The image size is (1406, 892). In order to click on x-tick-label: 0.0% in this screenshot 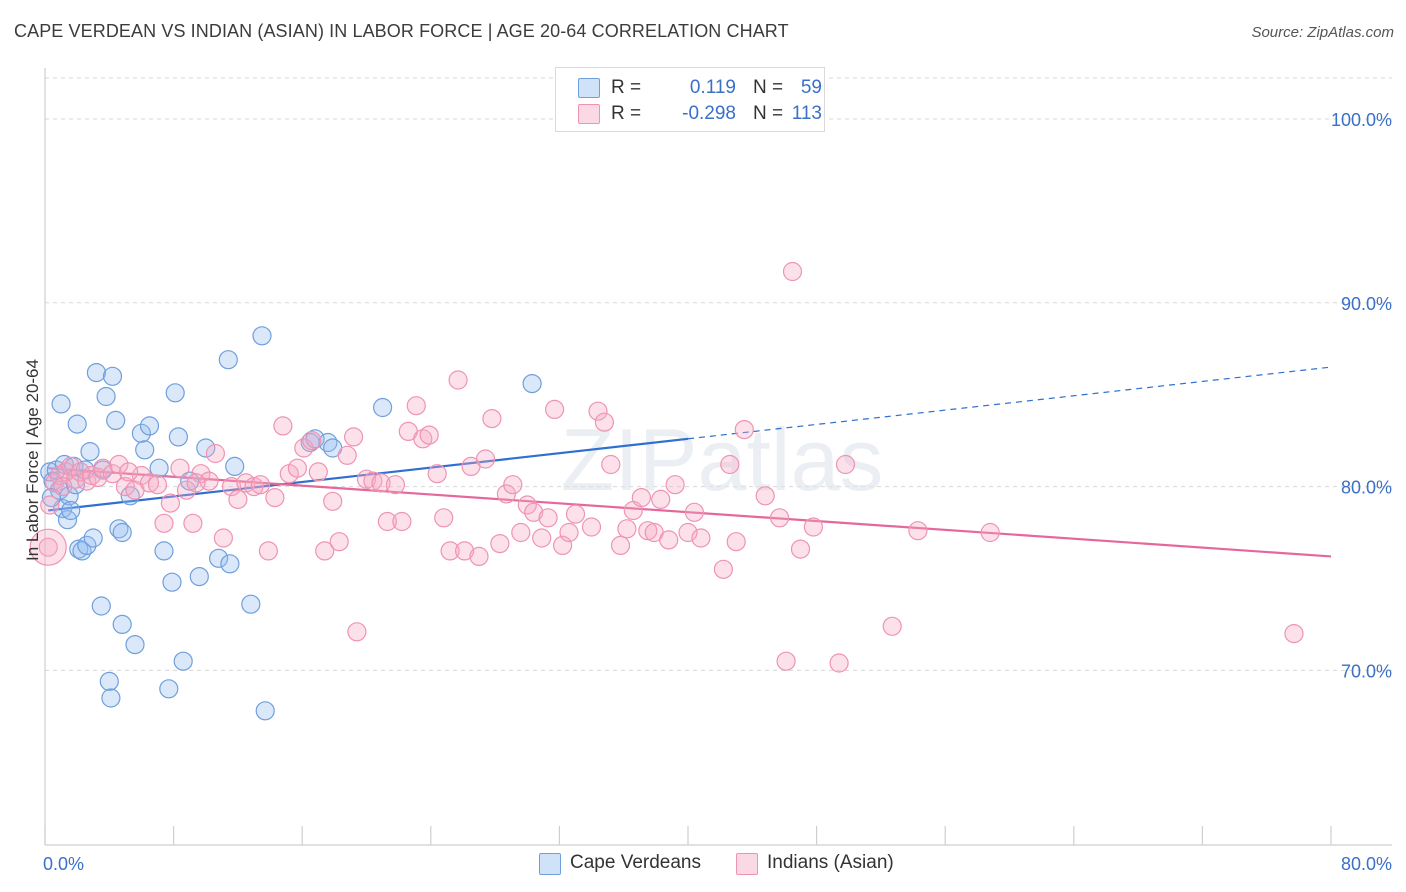, I will do `click(63, 864)`.